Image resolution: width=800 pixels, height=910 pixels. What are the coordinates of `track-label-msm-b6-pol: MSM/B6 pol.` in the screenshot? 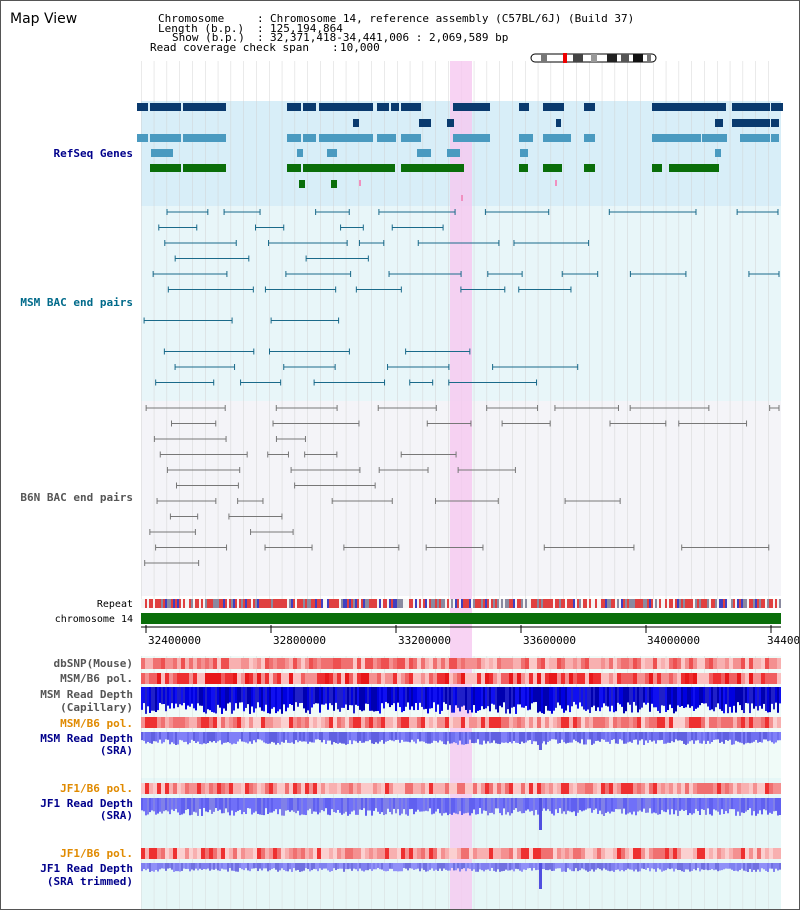 It's located at (96, 678).